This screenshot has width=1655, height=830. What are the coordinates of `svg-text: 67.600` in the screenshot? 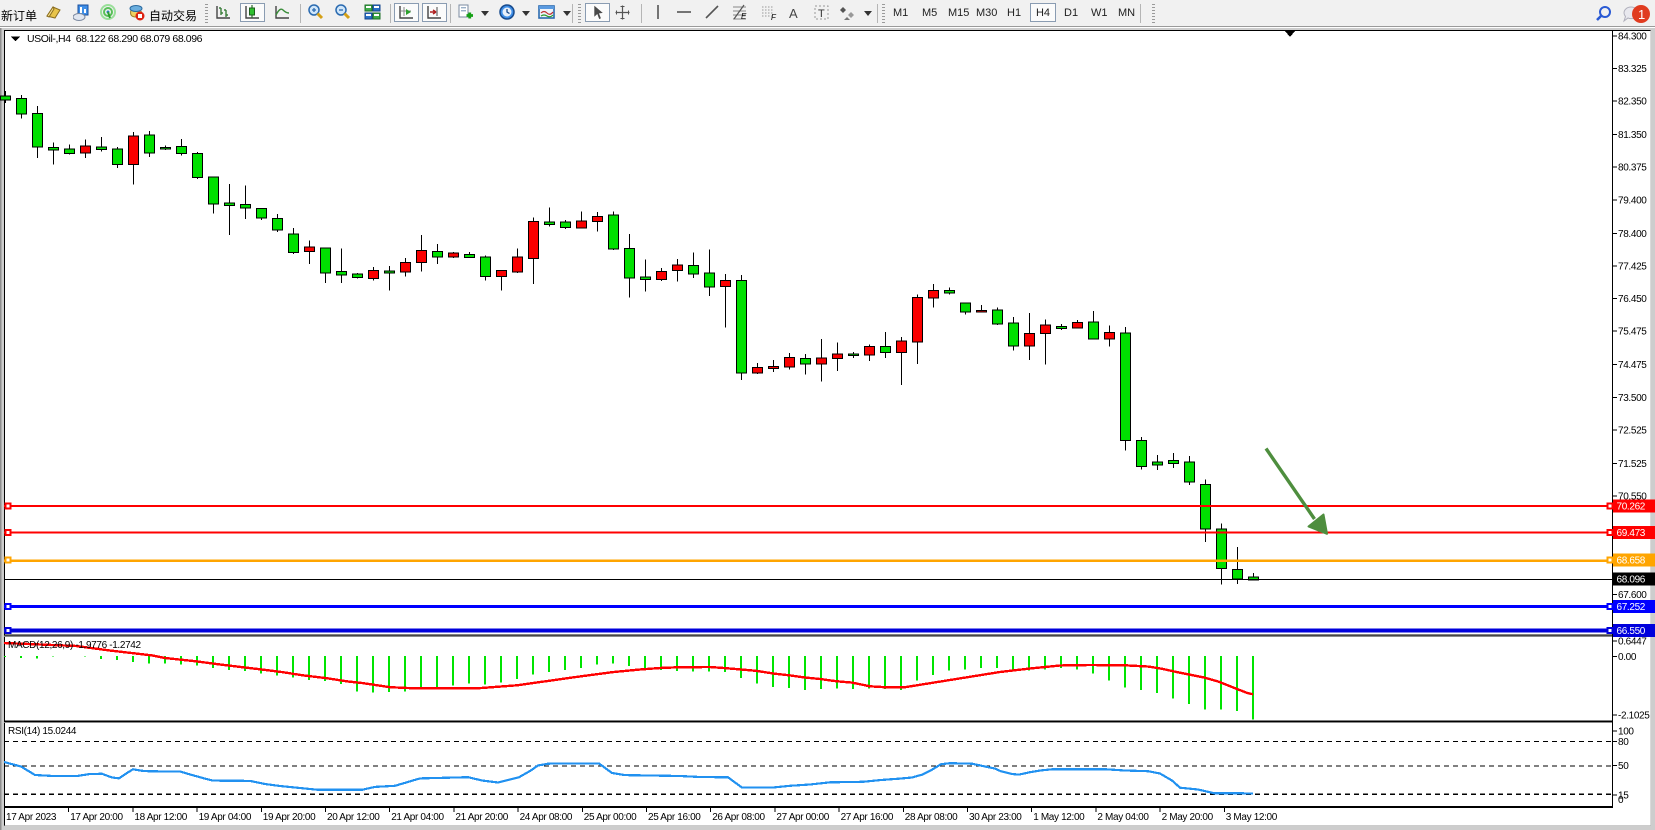 It's located at (1632, 595).